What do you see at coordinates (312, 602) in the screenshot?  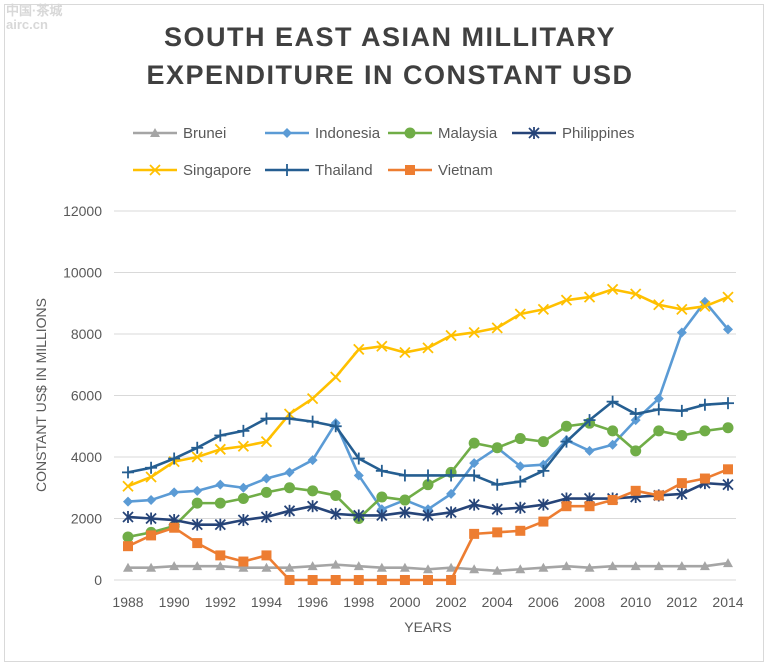 I see `x-tick-label: 1996` at bounding box center [312, 602].